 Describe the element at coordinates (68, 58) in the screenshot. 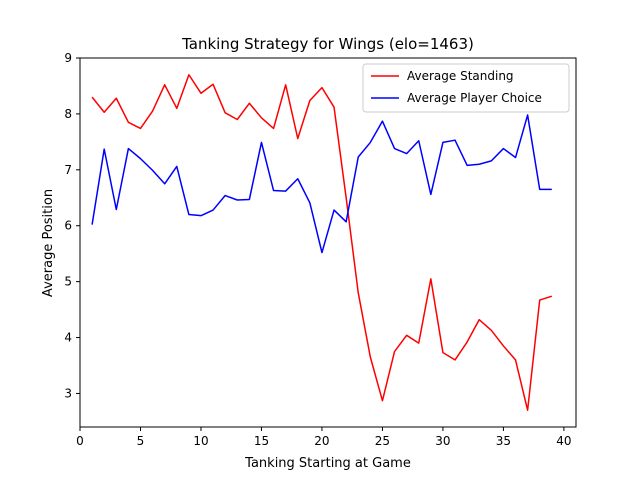

I see `y-tick-label-6: 9` at that location.